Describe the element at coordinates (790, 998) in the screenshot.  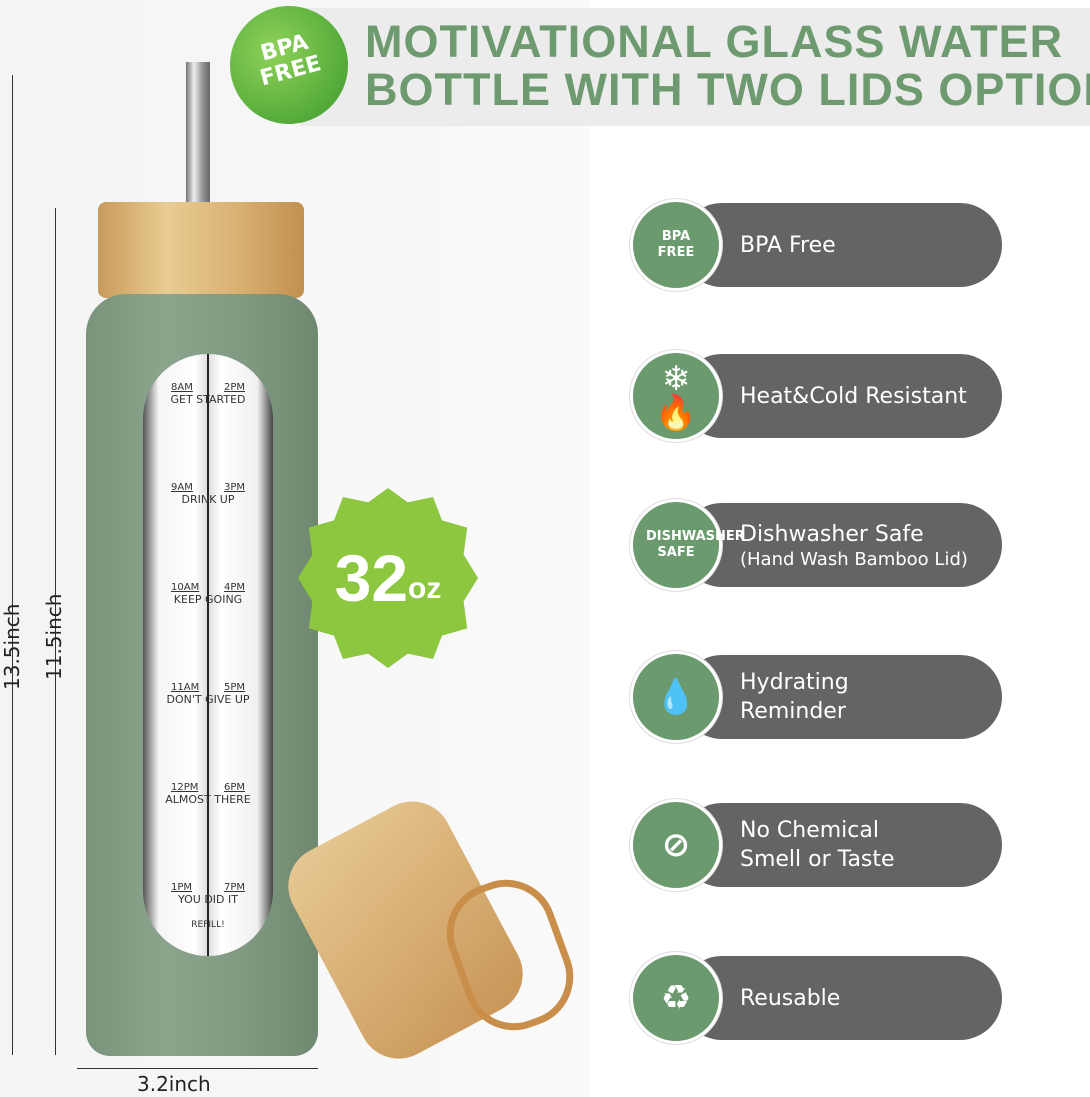
I see `feature-label: Reusable` at that location.